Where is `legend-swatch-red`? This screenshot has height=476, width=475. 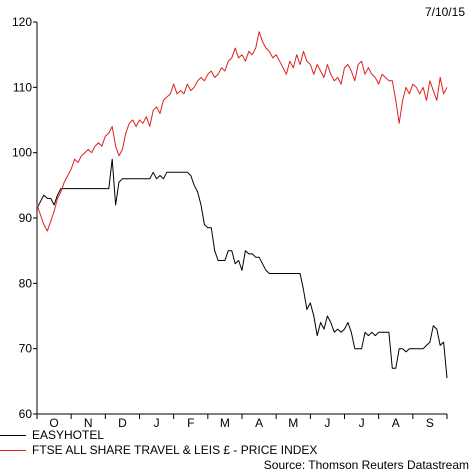
legend-swatch-red is located at coordinates (13, 450).